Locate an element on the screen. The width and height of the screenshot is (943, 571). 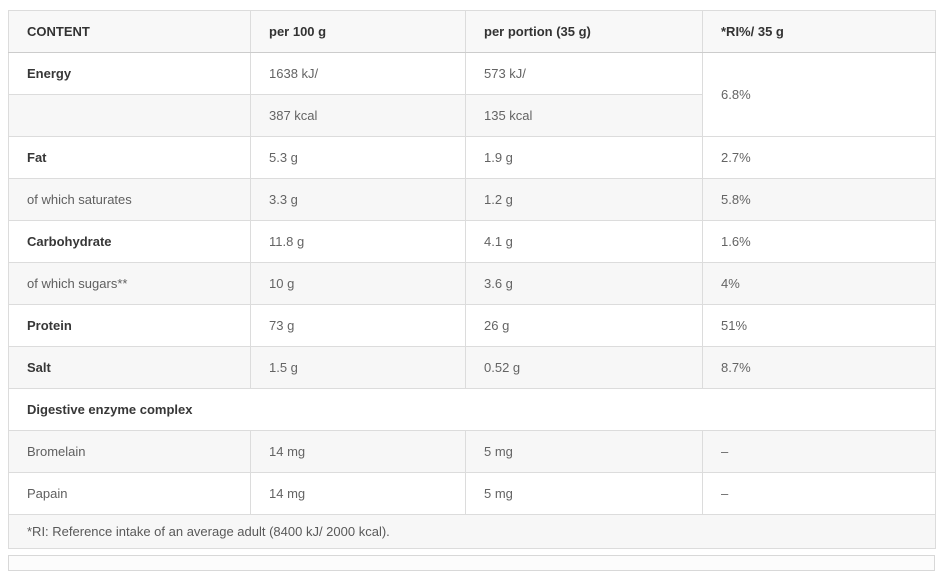
ri-percent-cell: 1.6% is located at coordinates (819, 241).